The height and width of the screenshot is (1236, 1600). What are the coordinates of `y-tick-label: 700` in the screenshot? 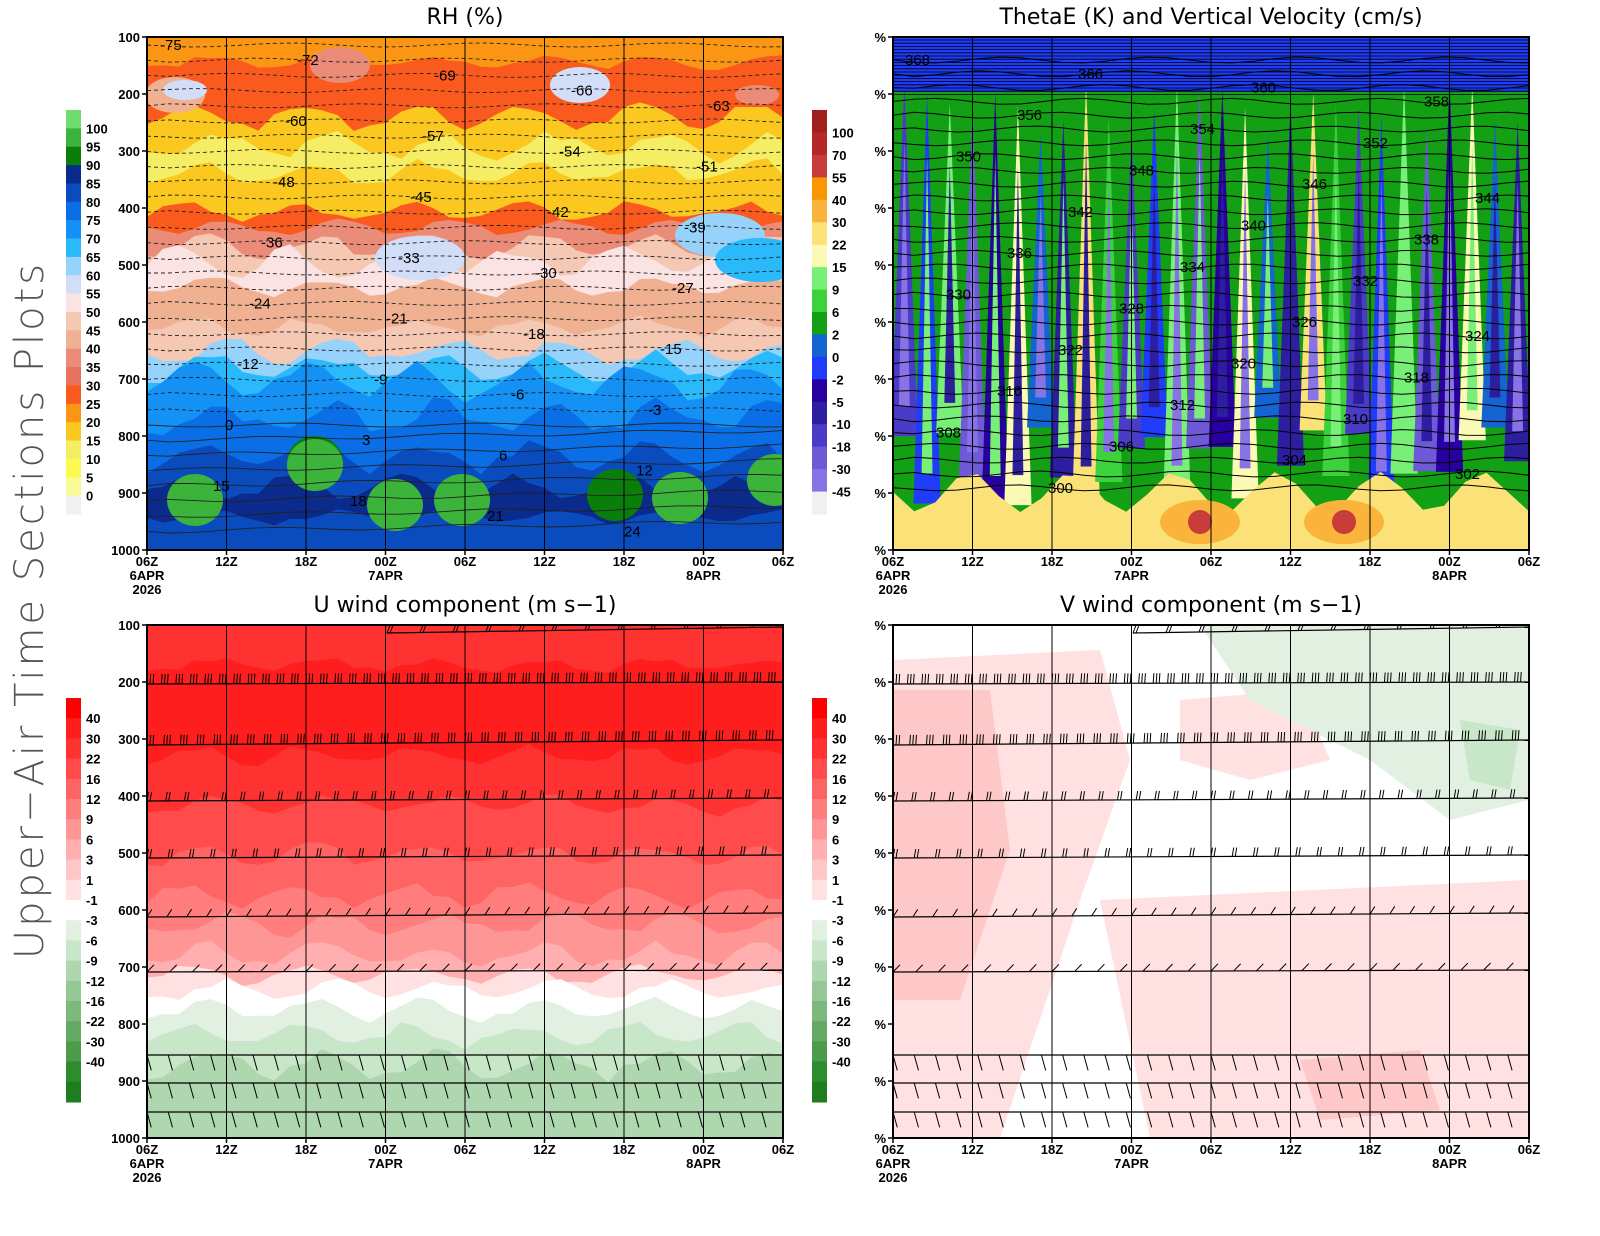 It's located at (129, 379).